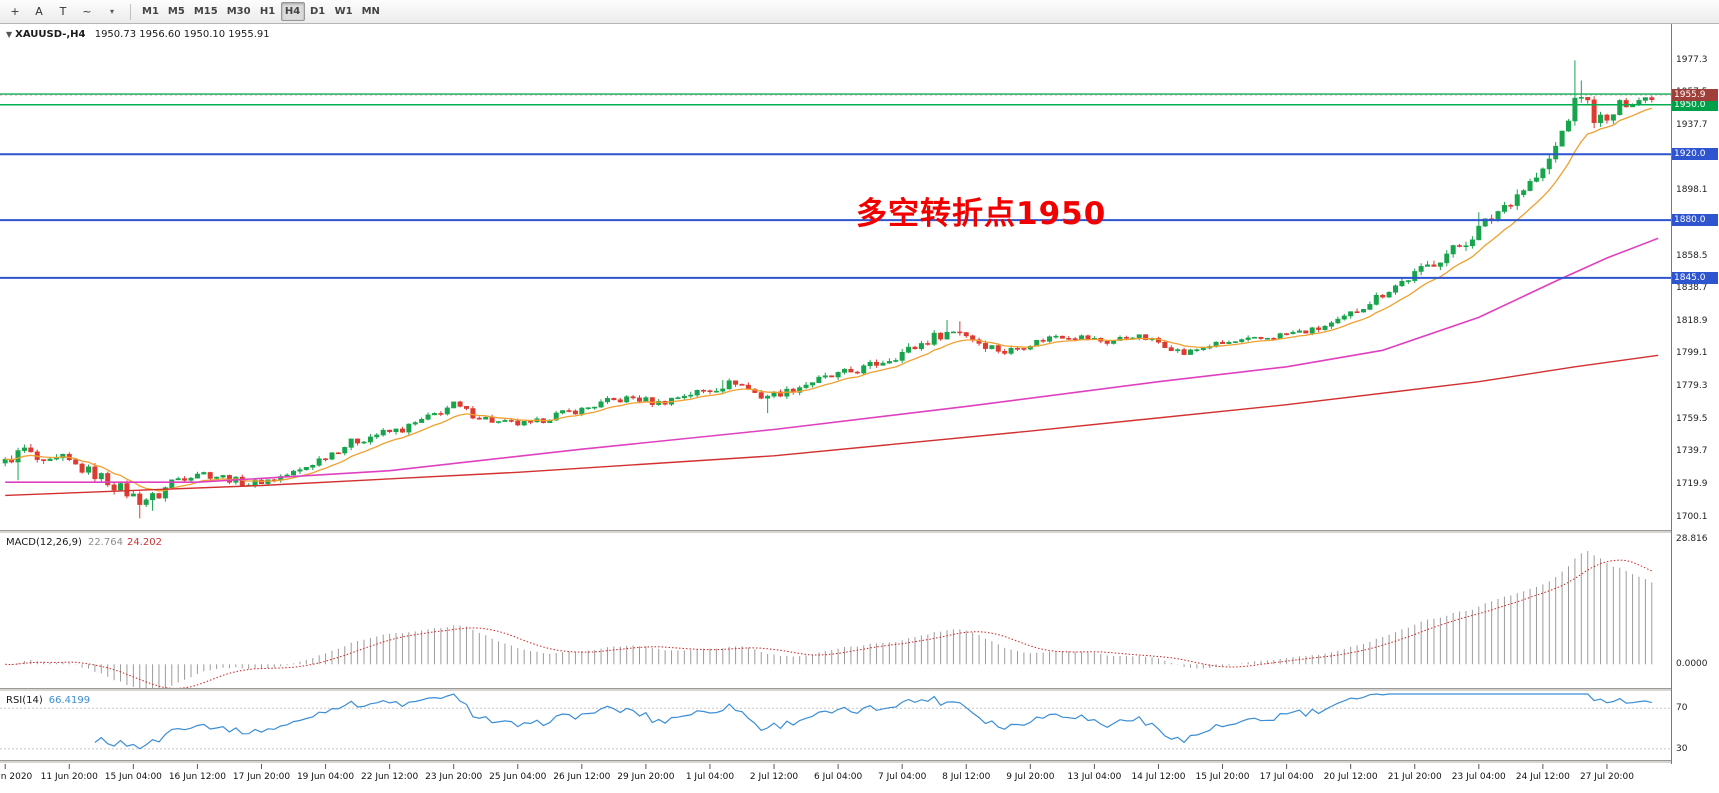  I want to click on time-axis-label: 25 Jun 04:00, so click(518, 777).